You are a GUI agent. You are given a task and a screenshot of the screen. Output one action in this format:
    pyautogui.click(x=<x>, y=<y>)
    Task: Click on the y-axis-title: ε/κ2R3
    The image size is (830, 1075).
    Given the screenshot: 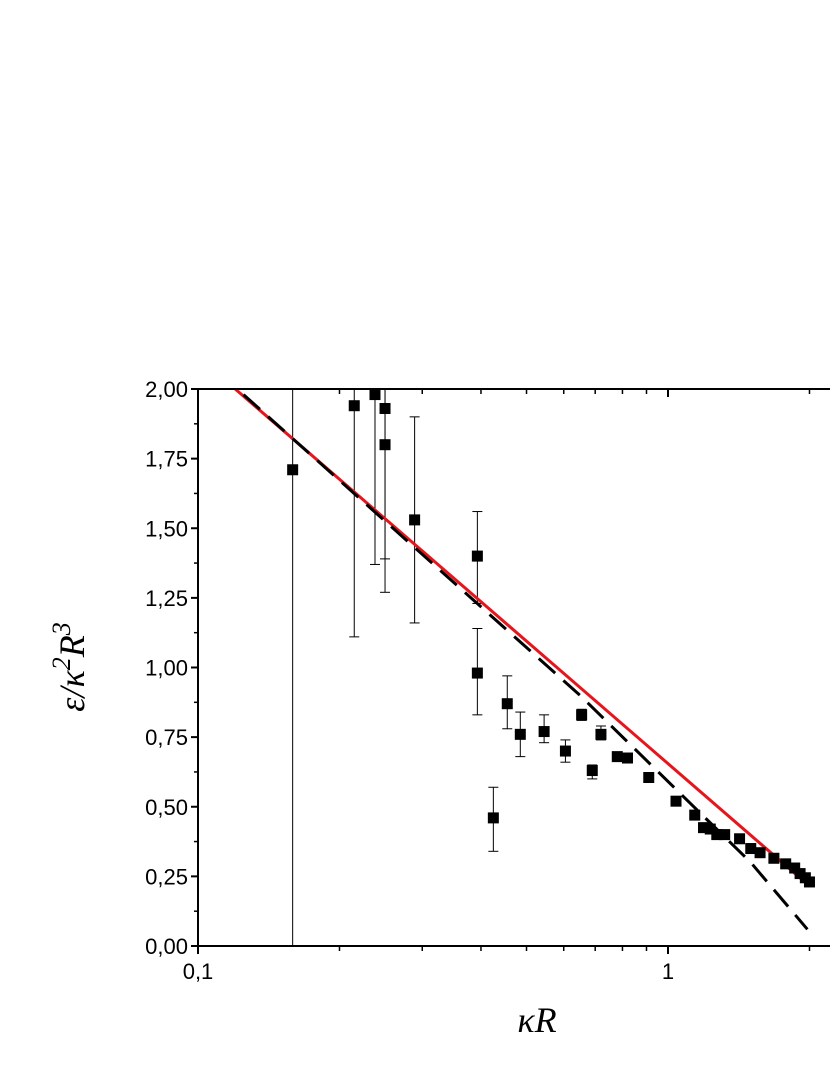 What is the action you would take?
    pyautogui.click(x=69, y=666)
    